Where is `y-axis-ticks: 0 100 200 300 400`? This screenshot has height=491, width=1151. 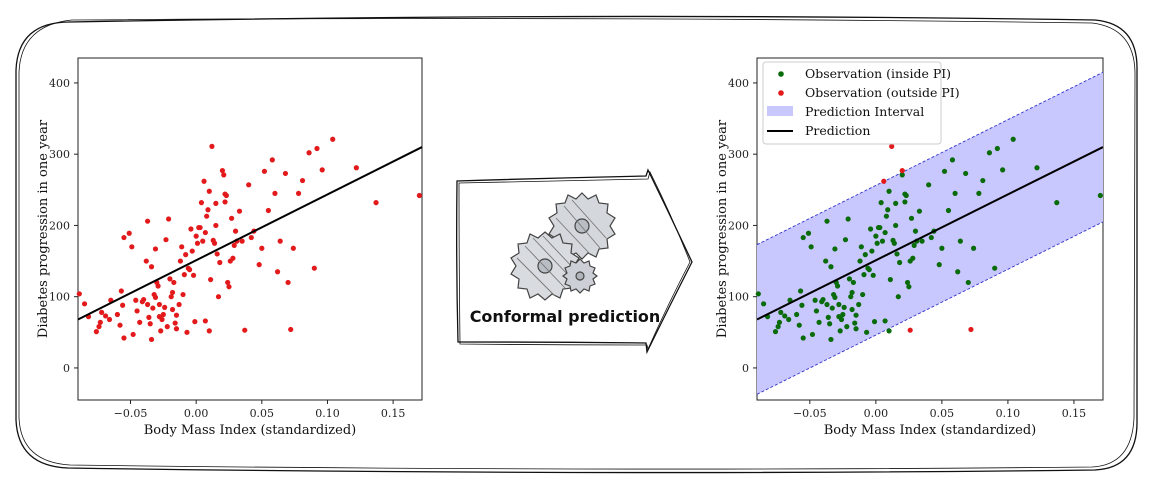 y-axis-ticks: 0 100 200 300 400 is located at coordinates (742, 226).